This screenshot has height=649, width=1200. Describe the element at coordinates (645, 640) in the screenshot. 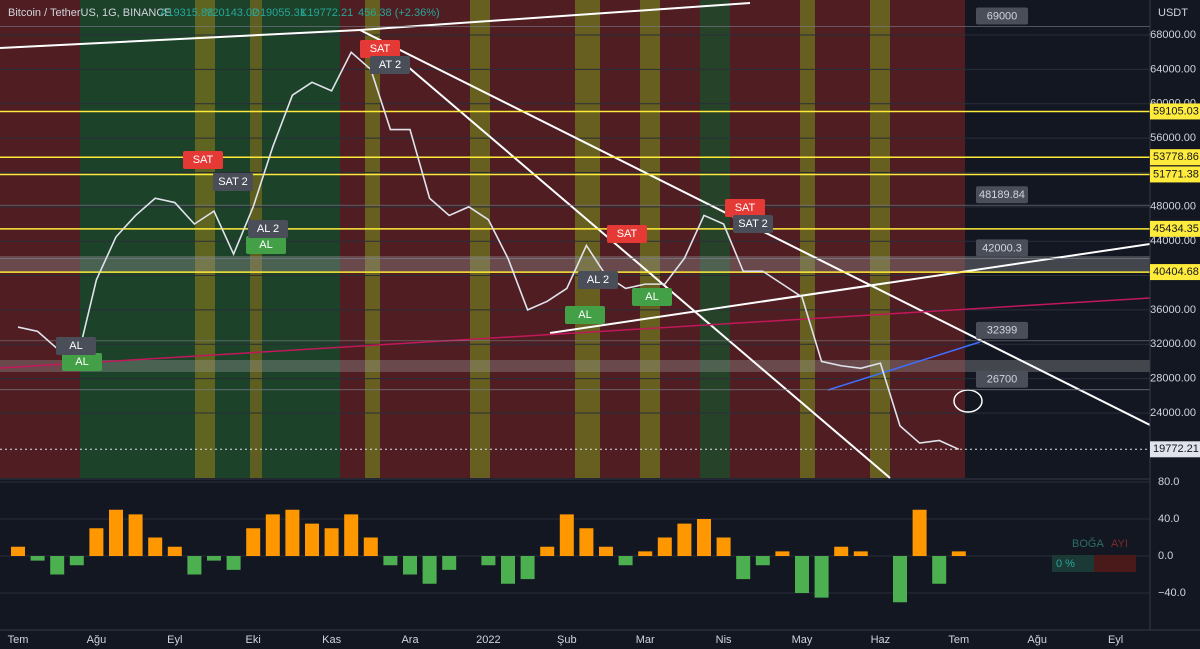

I see `x-tick-label: Mar` at that location.